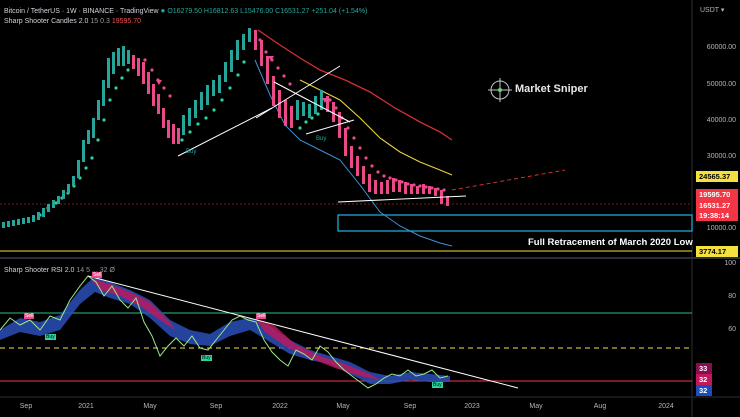  I want to click on price-tick: 10000.00, so click(721, 228).